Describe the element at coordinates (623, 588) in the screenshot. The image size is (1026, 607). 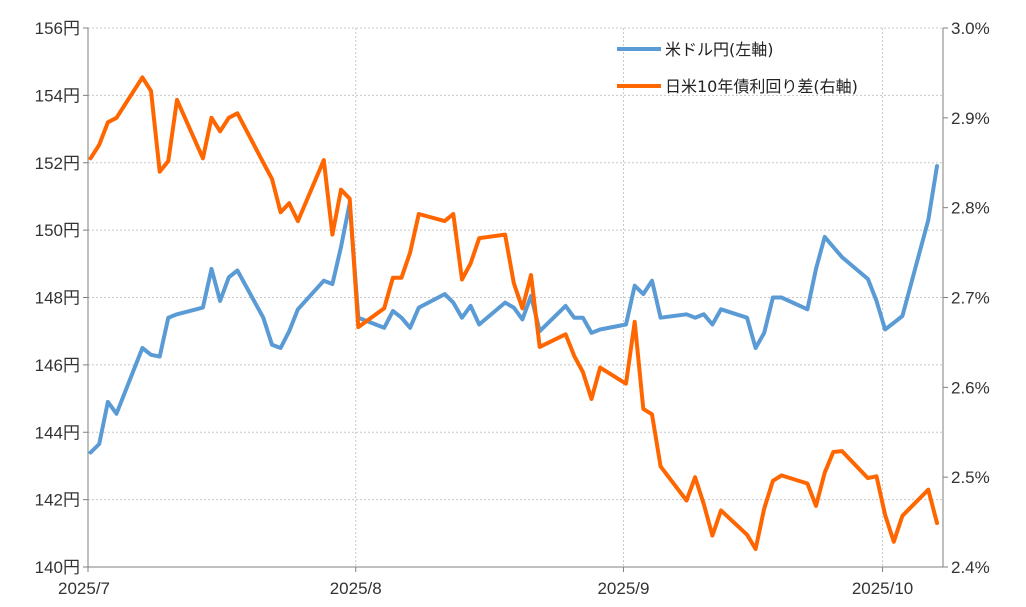
I see `x-tick-label-2: 2025/9` at that location.